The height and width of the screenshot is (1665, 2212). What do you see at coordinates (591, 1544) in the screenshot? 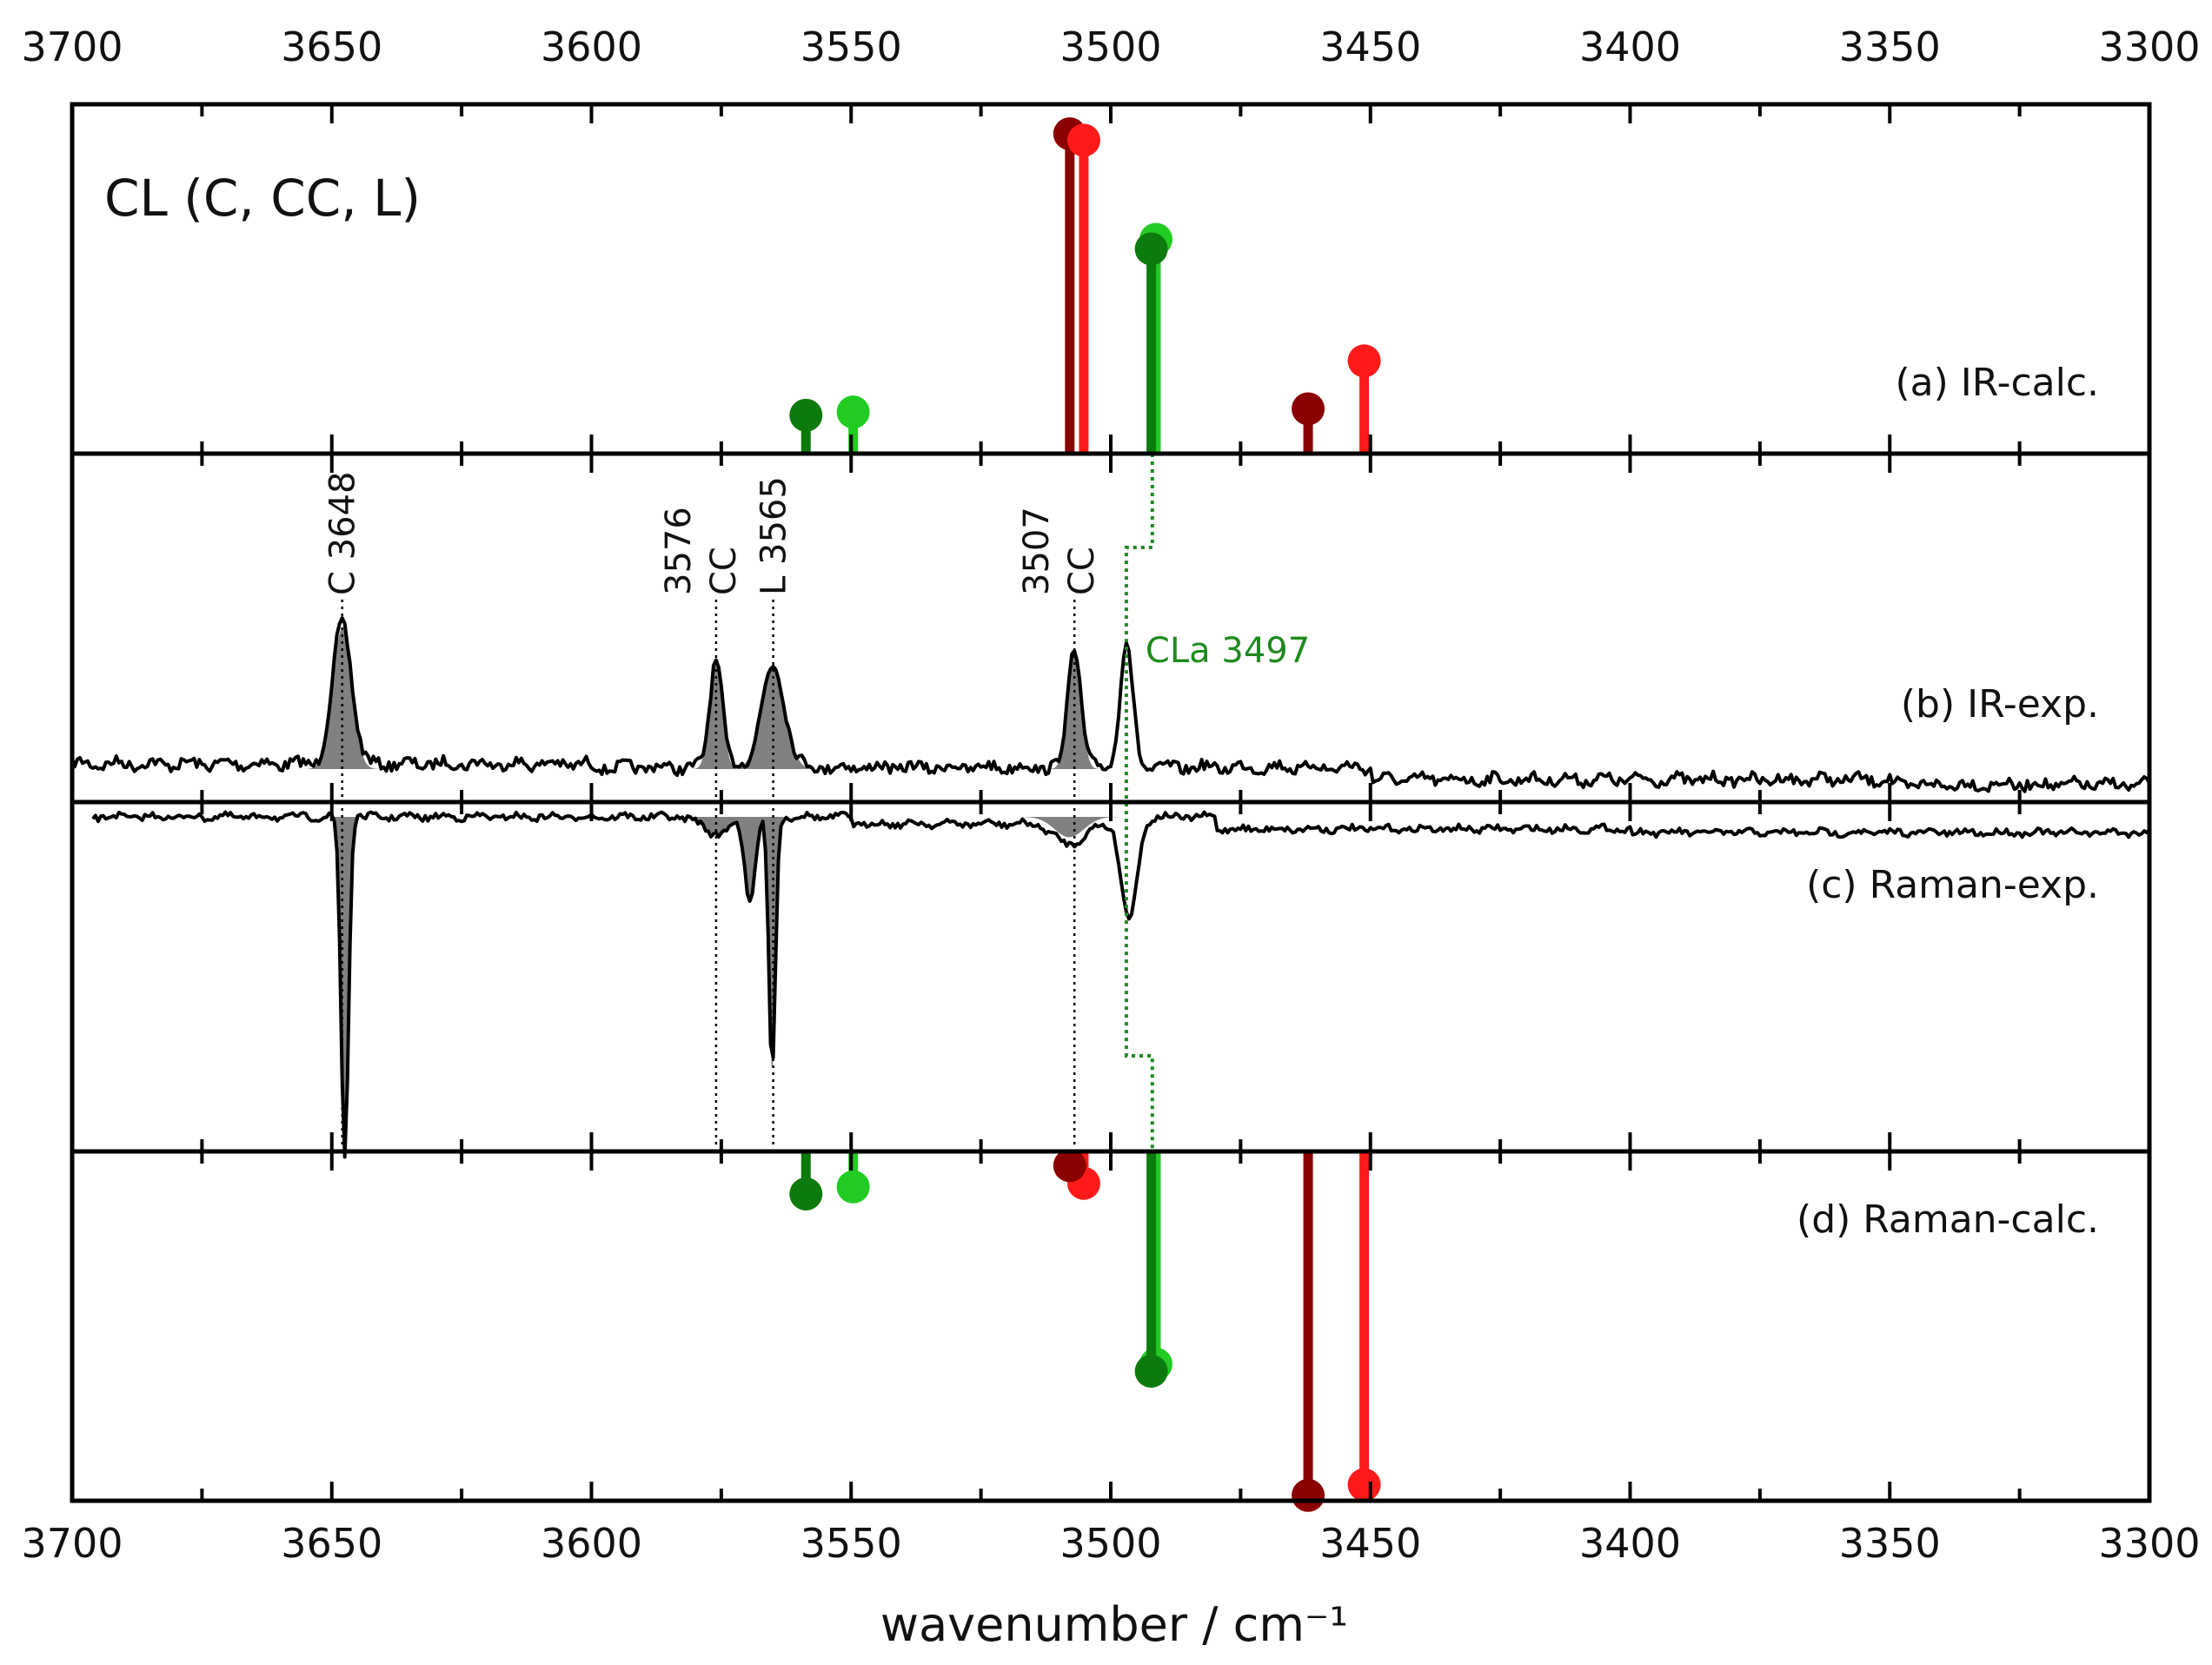
I see `x-tick-label-bottom: 3600` at bounding box center [591, 1544].